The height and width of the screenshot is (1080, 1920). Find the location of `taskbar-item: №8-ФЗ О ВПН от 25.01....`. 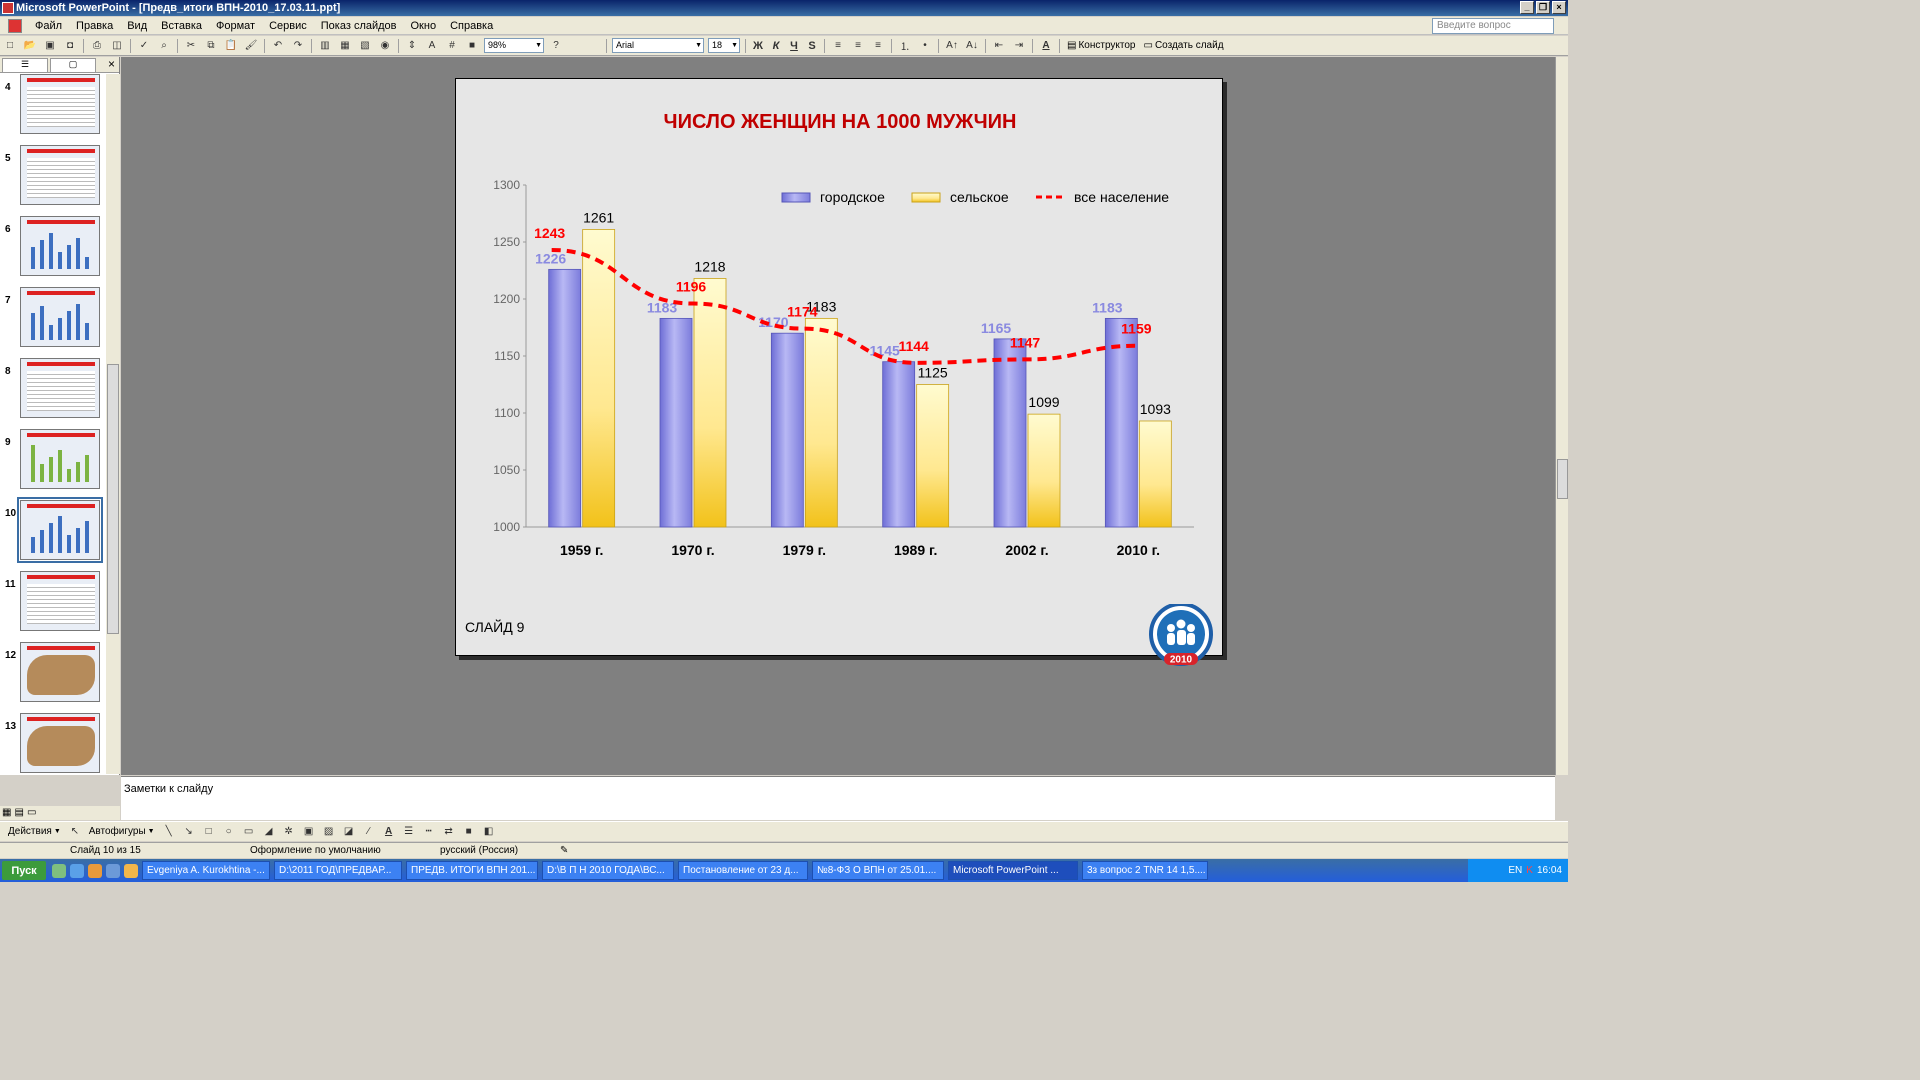

taskbar-item: №8-ФЗ О ВПН от 25.01.... is located at coordinates (878, 870).